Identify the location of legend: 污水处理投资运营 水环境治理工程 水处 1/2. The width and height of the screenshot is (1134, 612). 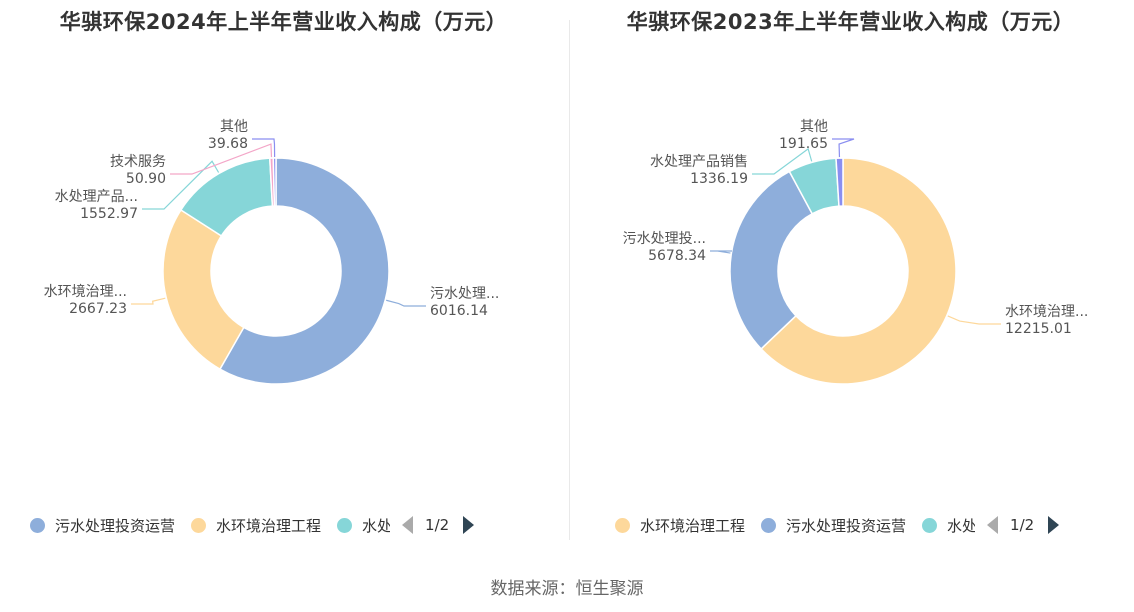
(252, 525).